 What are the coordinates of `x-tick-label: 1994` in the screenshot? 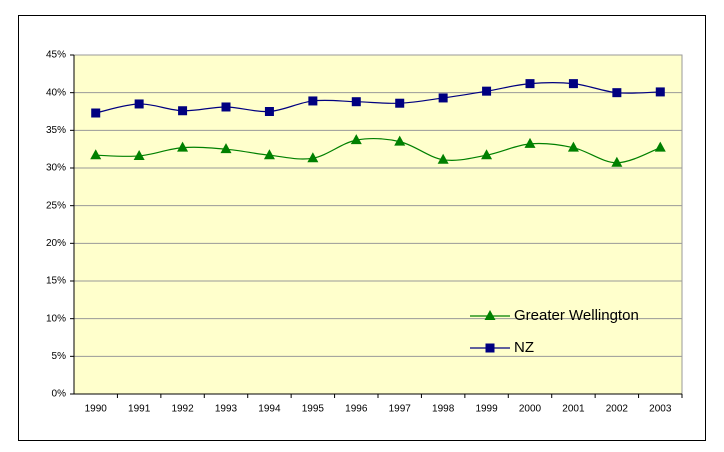 It's located at (269, 409).